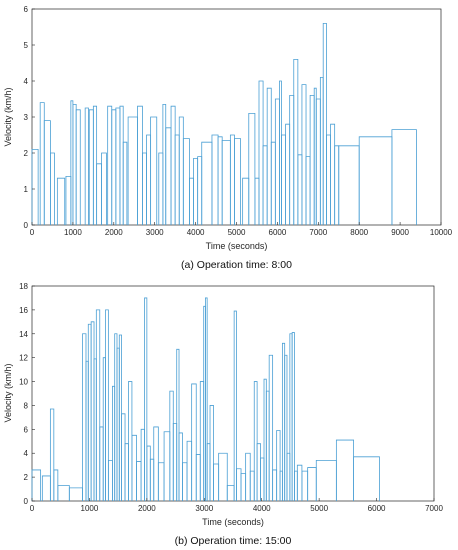  Describe the element at coordinates (237, 246) in the screenshot. I see `x-axis-label-a: Time (seconds)` at that location.